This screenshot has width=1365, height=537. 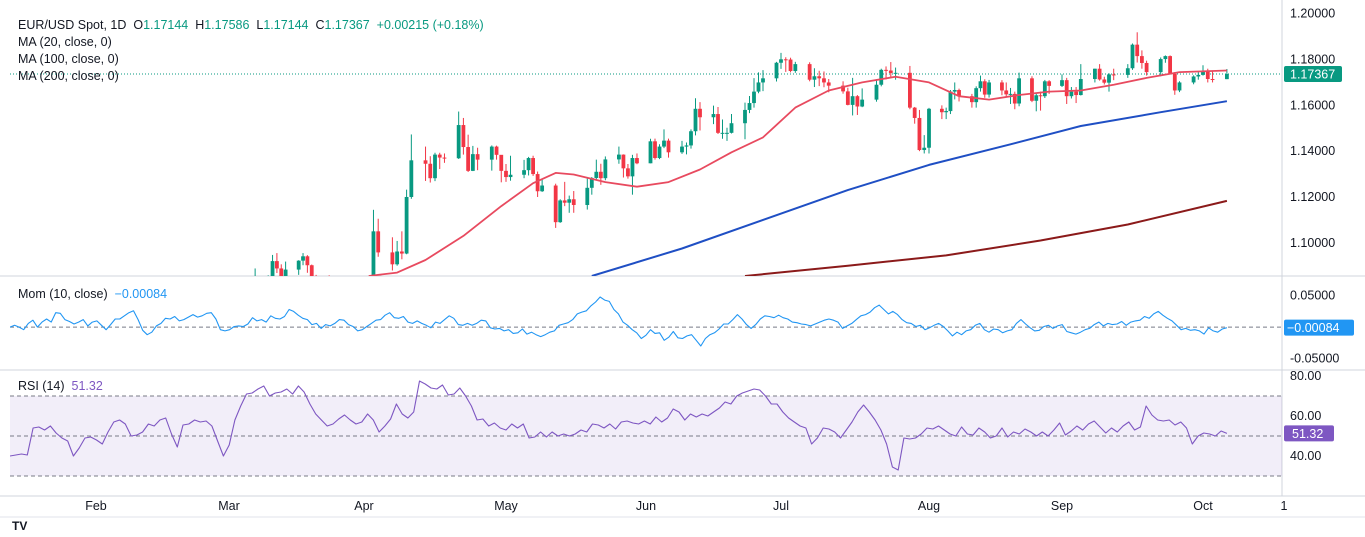 I want to click on price-axis-tick-label: 1.16000, so click(x=1312, y=105).